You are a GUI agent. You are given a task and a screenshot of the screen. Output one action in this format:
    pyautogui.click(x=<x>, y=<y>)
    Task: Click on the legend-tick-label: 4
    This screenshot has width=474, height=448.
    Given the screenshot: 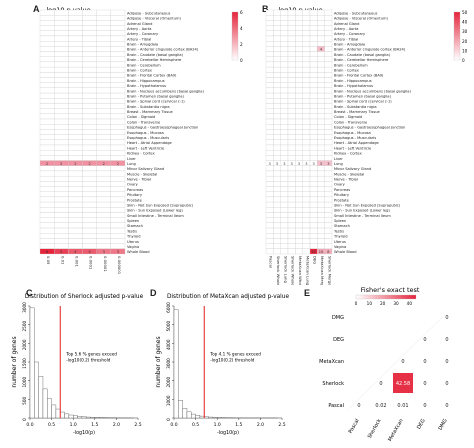 What is the action you would take?
    pyautogui.click(x=241, y=28)
    